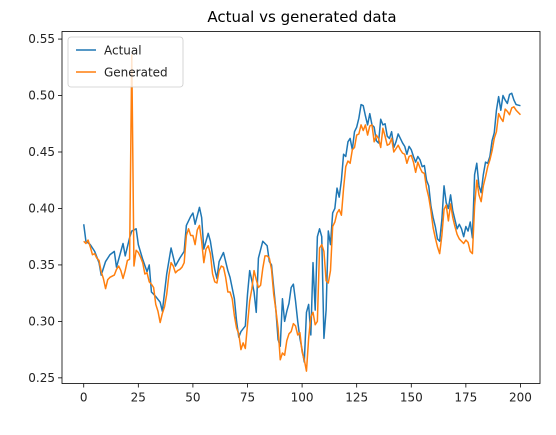 The image size is (556, 435). Describe the element at coordinates (84, 398) in the screenshot. I see `x-tick-label: 0` at that location.